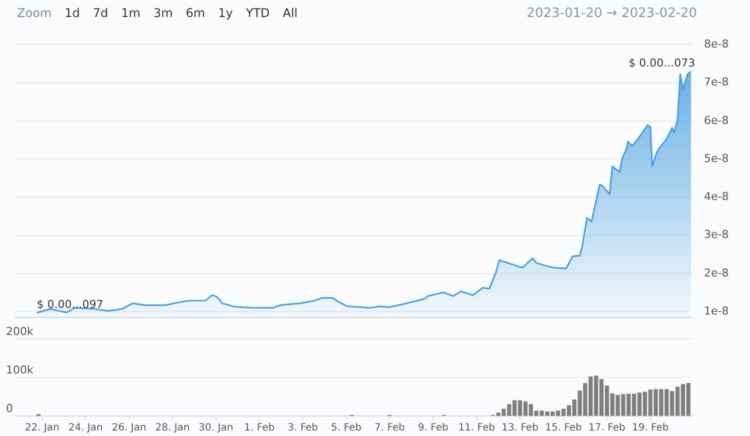  Describe the element at coordinates (20, 331) in the screenshot. I see `y-tick-label: 200k` at that location.